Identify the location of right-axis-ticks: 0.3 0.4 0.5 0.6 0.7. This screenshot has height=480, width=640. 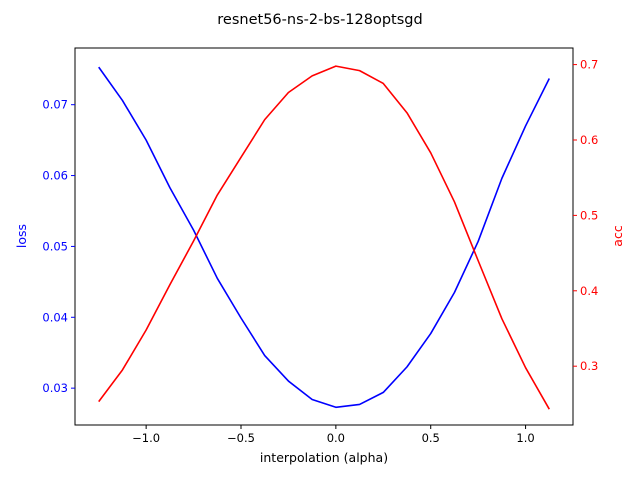
(585, 215).